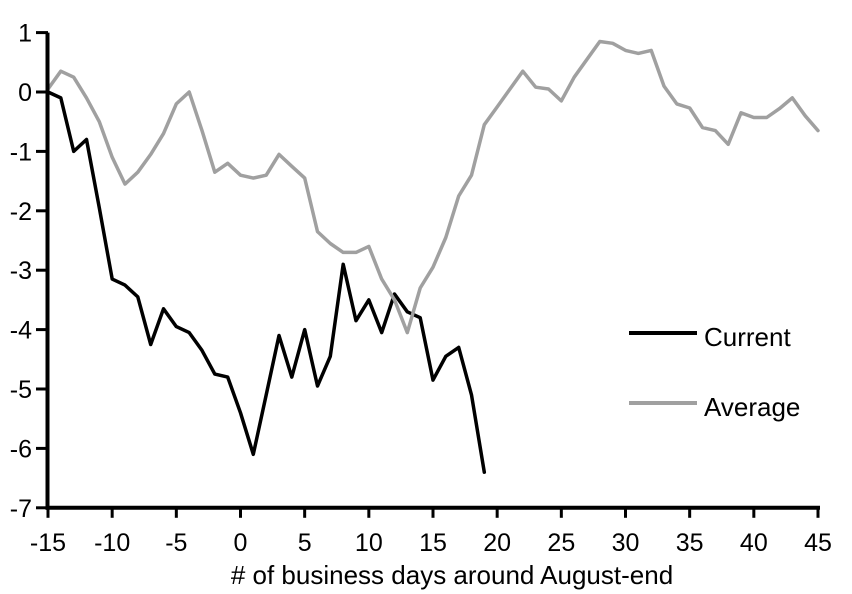  Describe the element at coordinates (21, 212) in the screenshot. I see `y-tick-label: -2` at that location.